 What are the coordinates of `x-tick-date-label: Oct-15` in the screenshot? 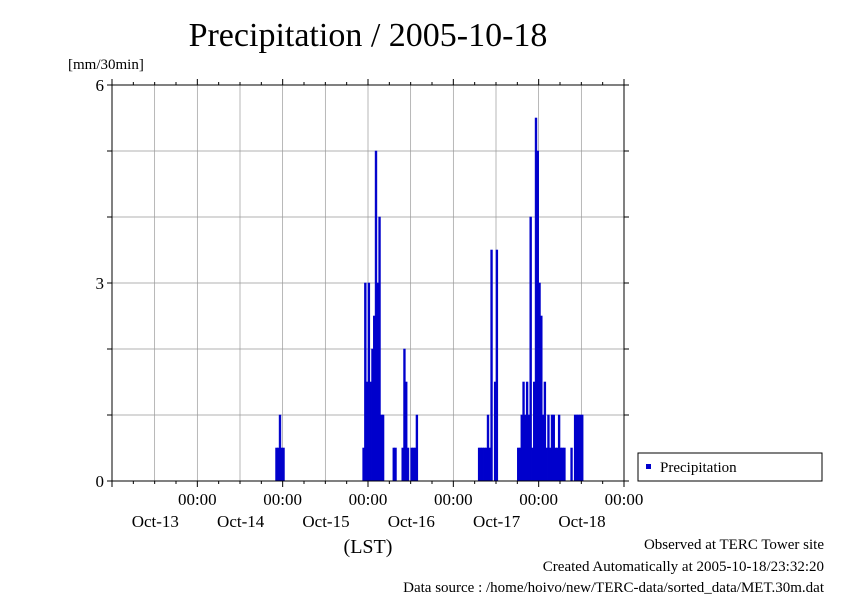 It's located at (325, 521).